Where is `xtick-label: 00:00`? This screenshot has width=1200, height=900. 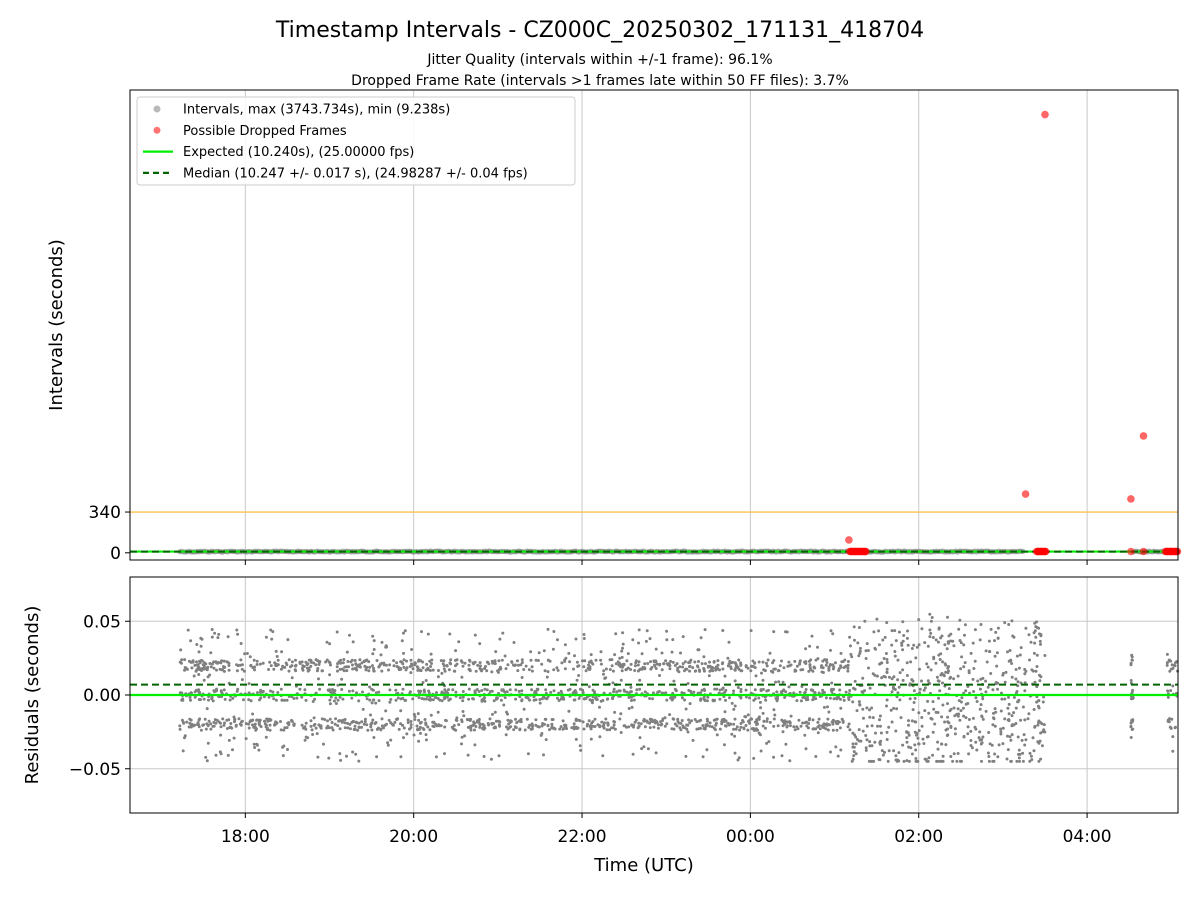
xtick-label: 00:00 is located at coordinates (750, 837).